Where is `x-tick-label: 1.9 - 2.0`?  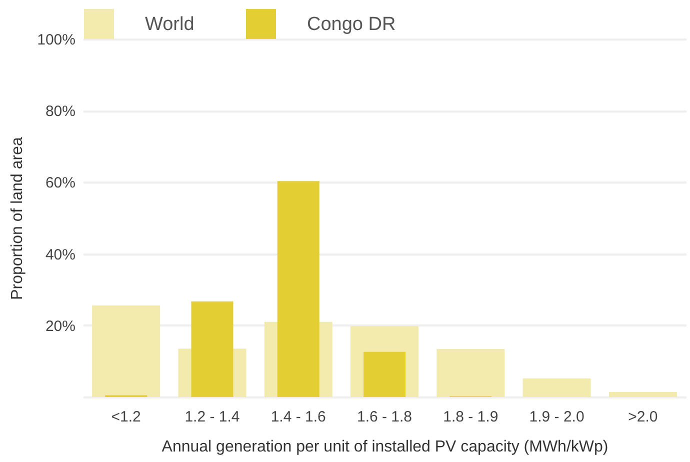 x-tick-label: 1.9 - 2.0 is located at coordinates (556, 417).